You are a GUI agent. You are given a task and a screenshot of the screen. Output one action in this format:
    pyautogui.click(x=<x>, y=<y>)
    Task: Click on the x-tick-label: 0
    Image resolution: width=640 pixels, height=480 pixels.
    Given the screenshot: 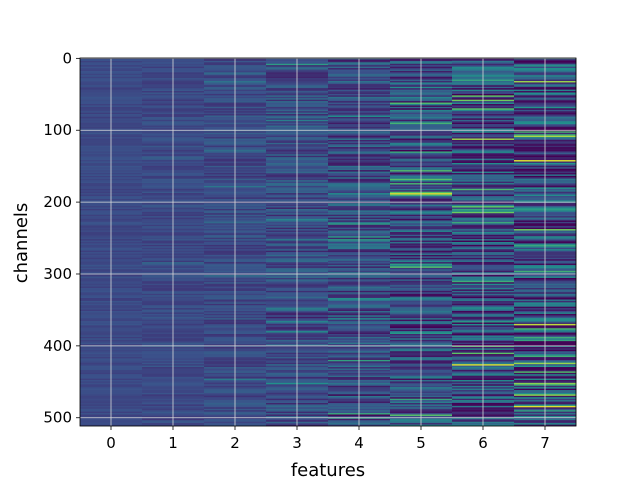 What is the action you would take?
    pyautogui.click(x=111, y=443)
    